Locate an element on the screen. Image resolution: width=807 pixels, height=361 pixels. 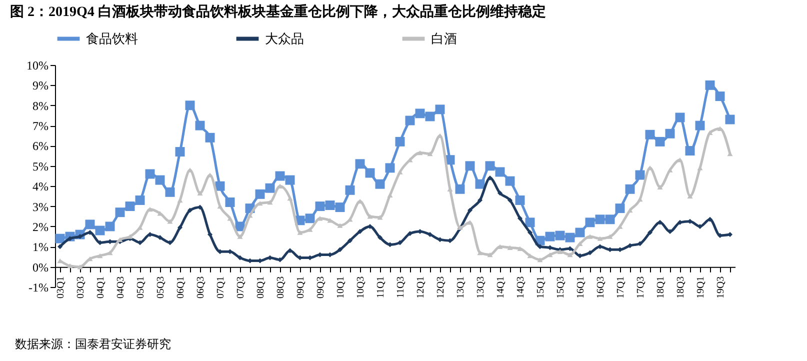
y-tick-label: -1% is located at coordinates (38, 287).